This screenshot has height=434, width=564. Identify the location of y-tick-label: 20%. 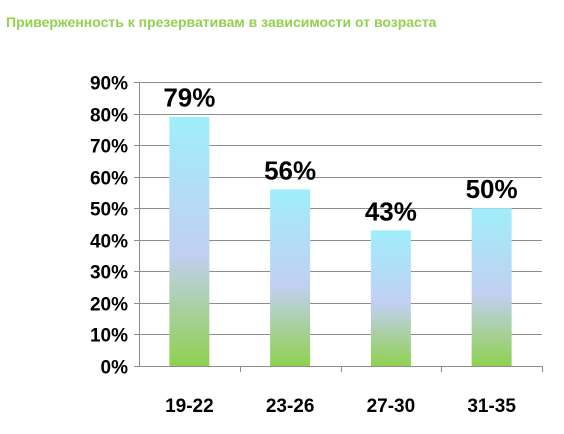
(109, 305).